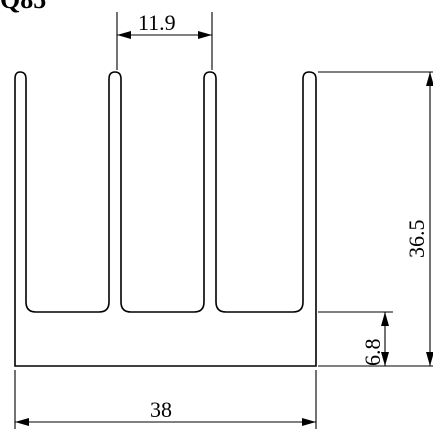 The image size is (433, 429). Describe the element at coordinates (355, 339) in the screenshot. I see `base-thickness-dimension: 6.8` at that location.